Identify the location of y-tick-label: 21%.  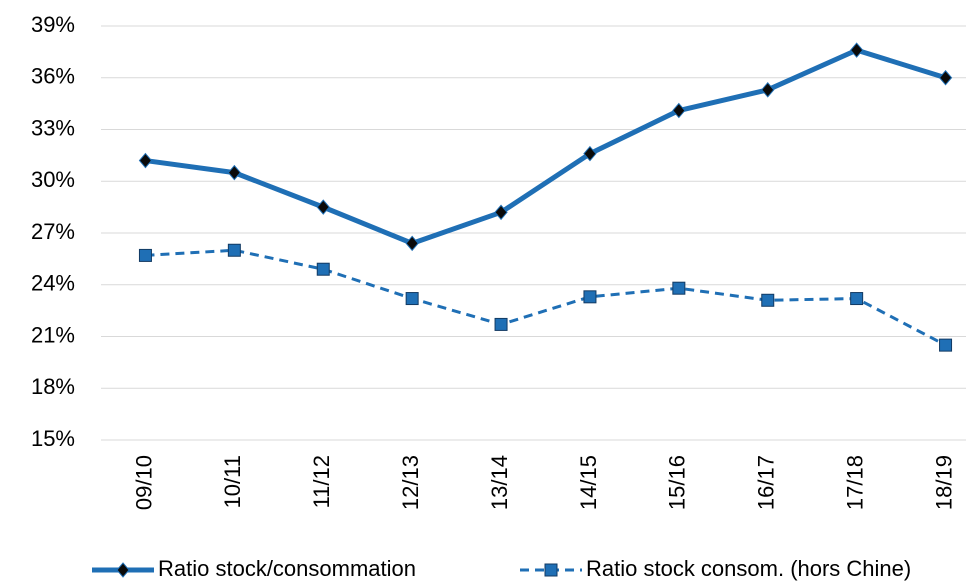
(53, 334).